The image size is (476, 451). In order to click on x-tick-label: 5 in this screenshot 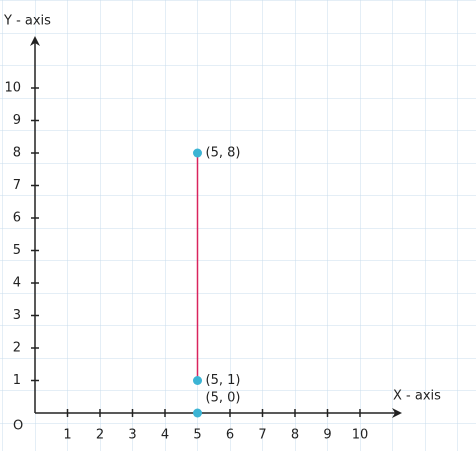, I will do `click(197, 435)`.